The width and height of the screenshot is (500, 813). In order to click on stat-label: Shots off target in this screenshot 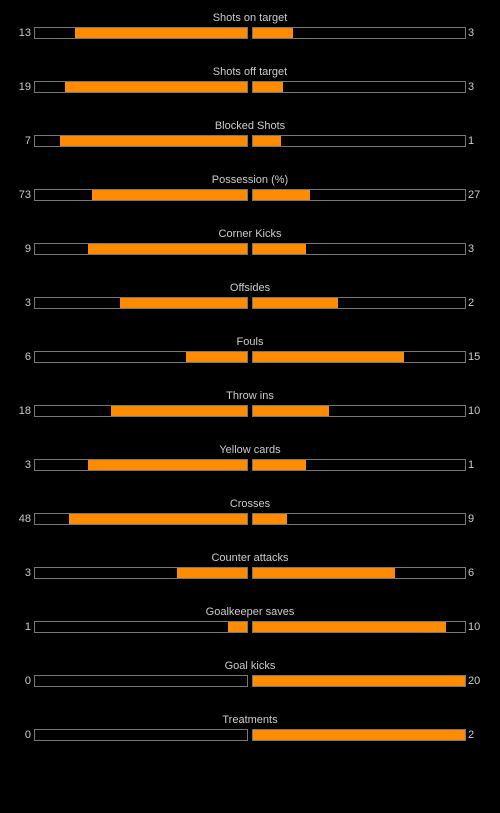, I will do `click(250, 72)`.